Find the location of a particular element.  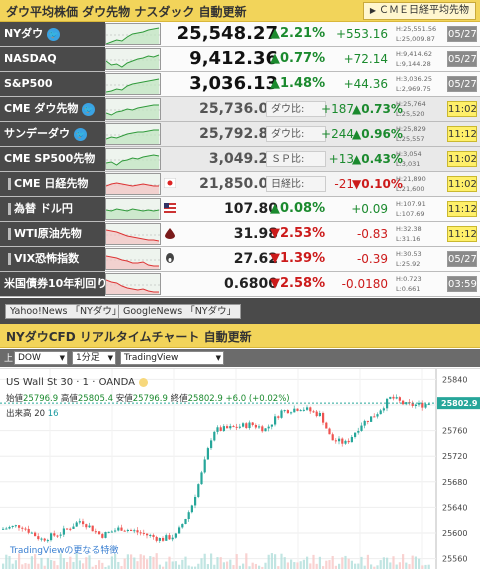

quote-name: 為替 ドル円 is located at coordinates (52, 209).